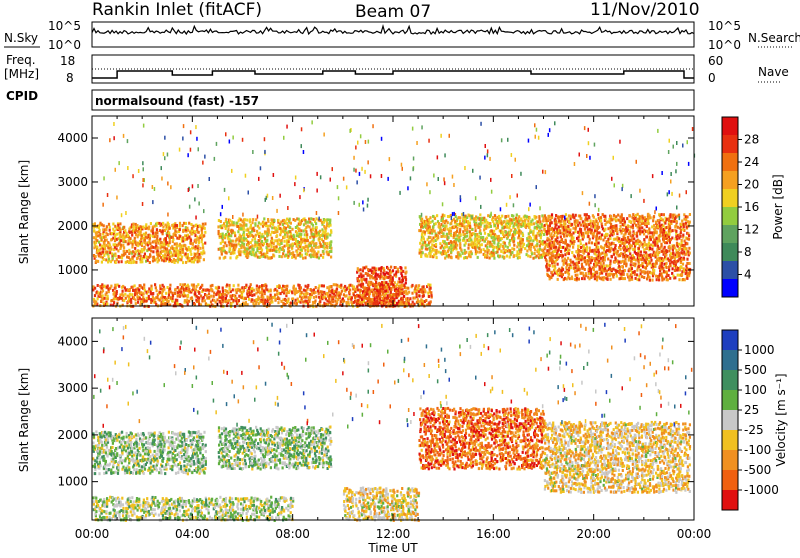 The height and width of the screenshot is (558, 800). Describe the element at coordinates (402, 35) in the screenshot. I see `nsky-panel: N.Sky 10^5 10^0 10^5 10^0 N.Search` at that location.